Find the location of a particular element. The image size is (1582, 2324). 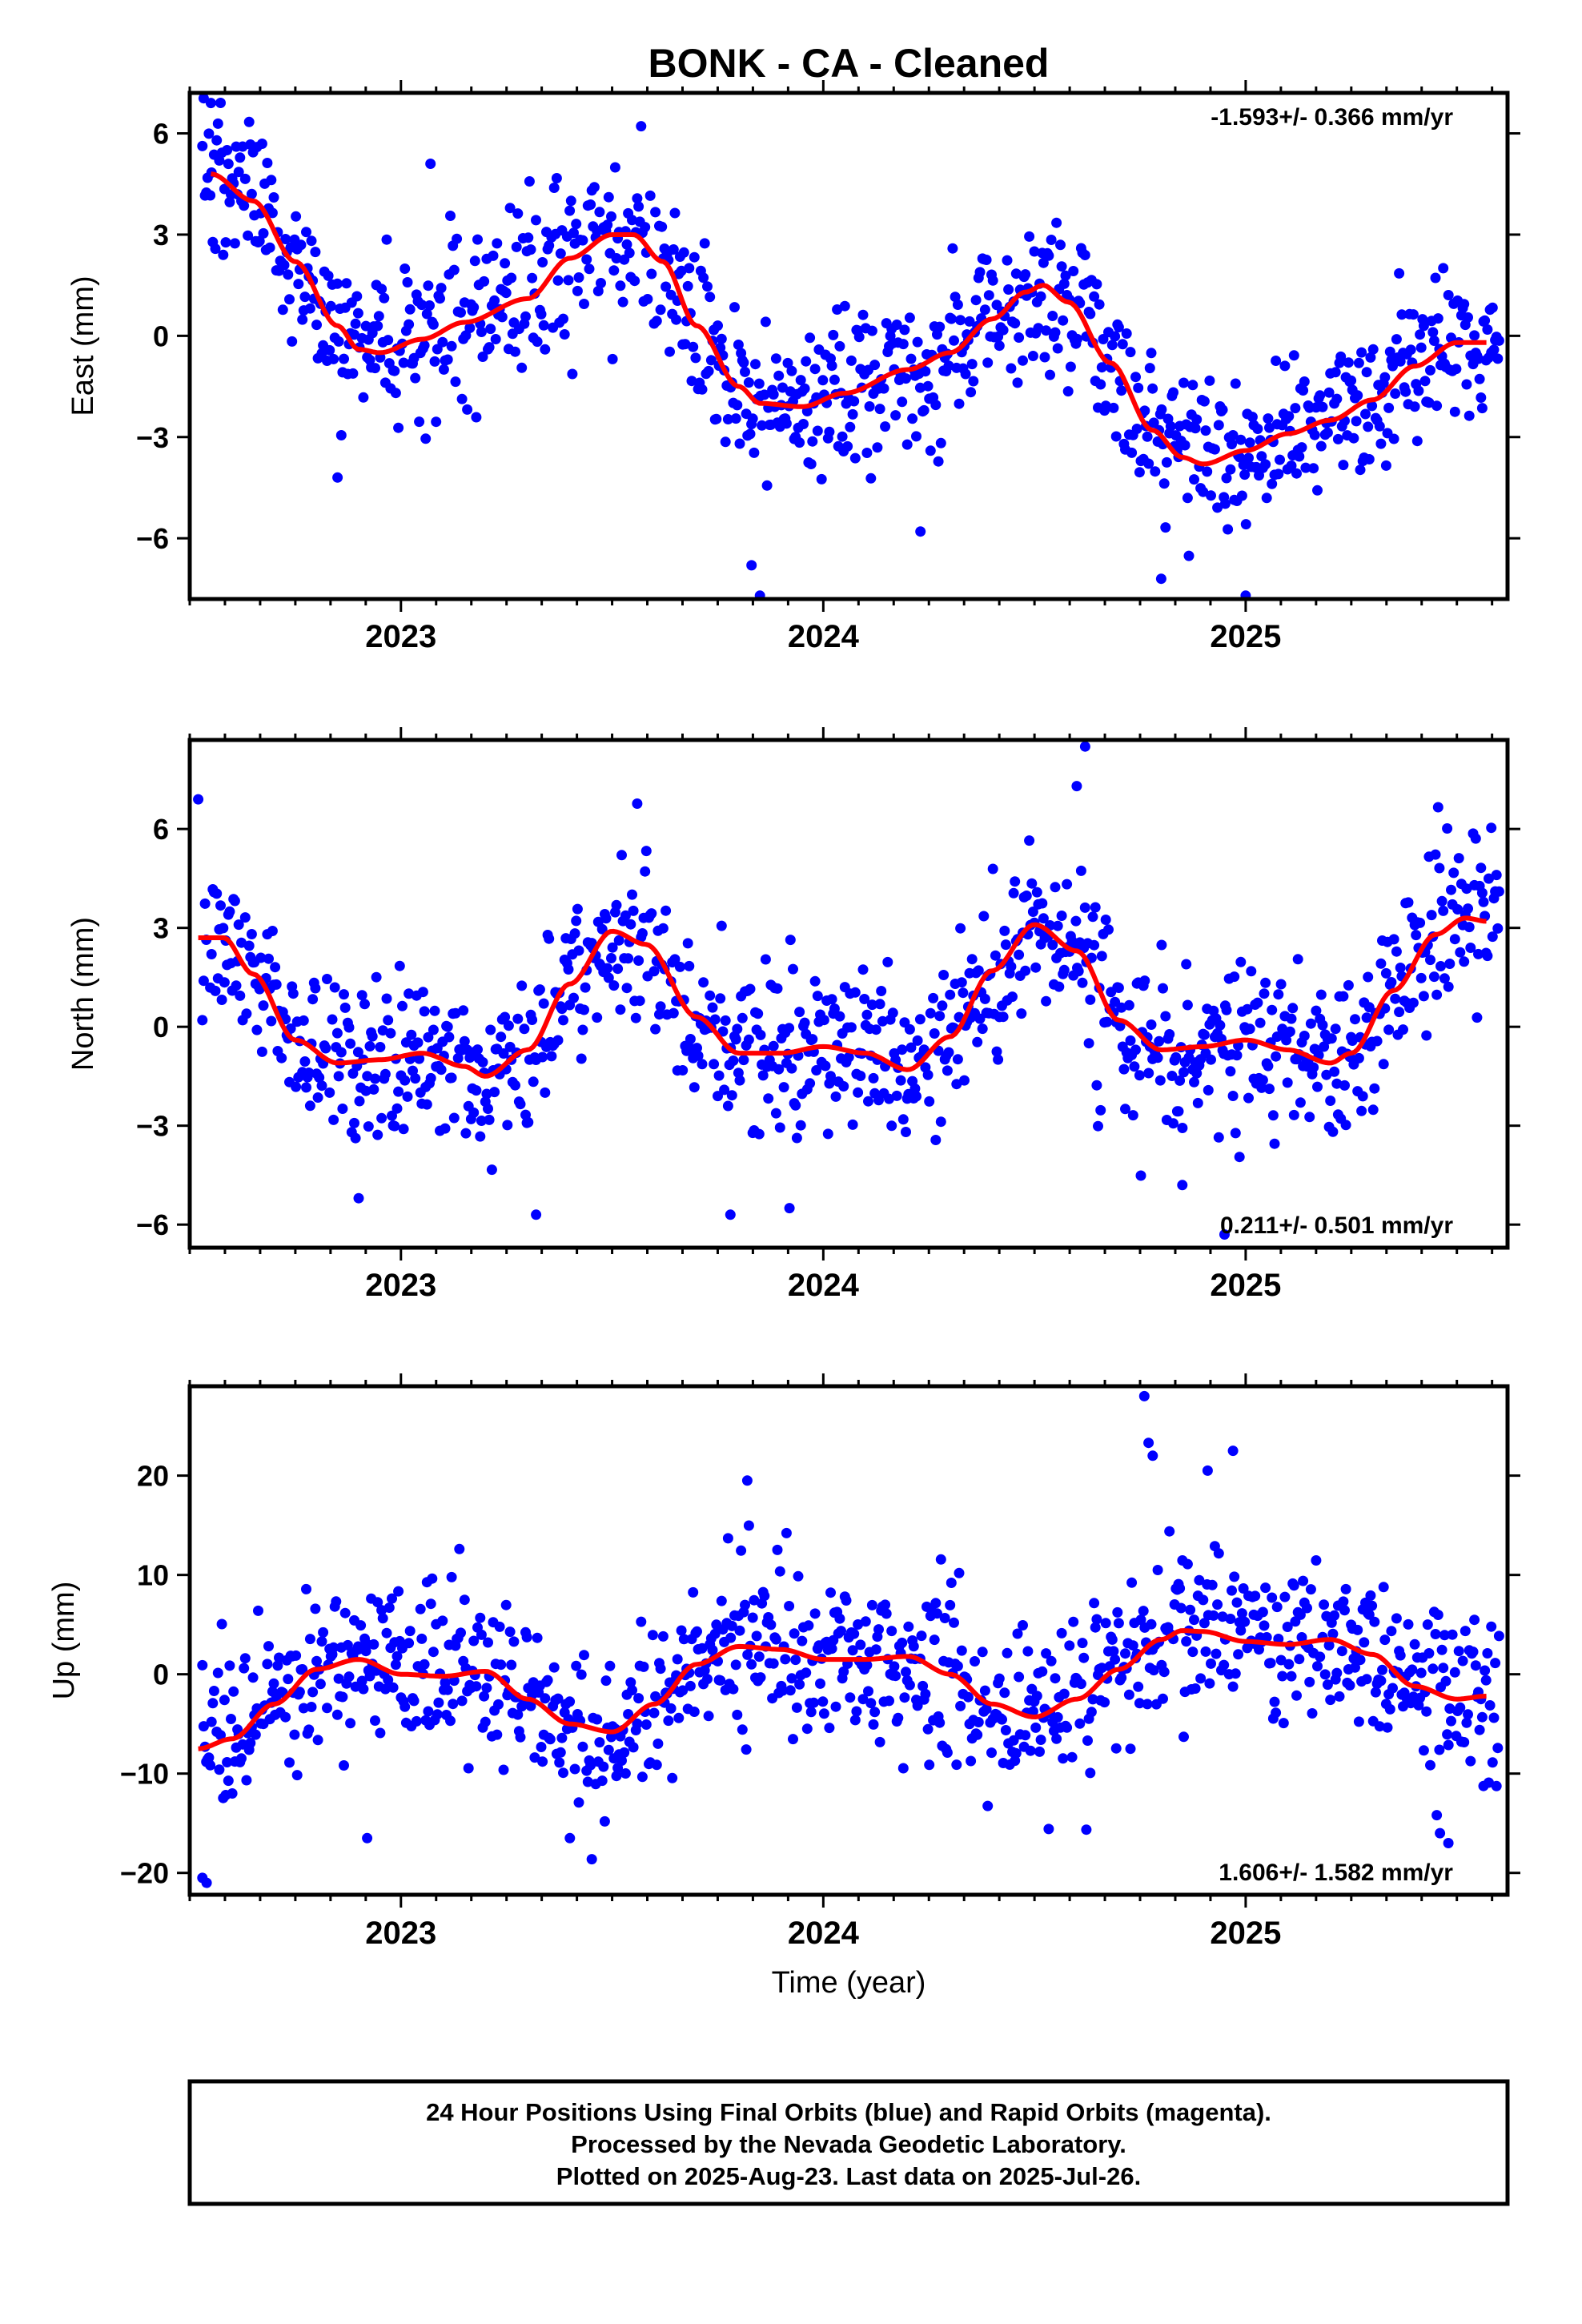

y-tick-label: 3 is located at coordinates (161, 235).